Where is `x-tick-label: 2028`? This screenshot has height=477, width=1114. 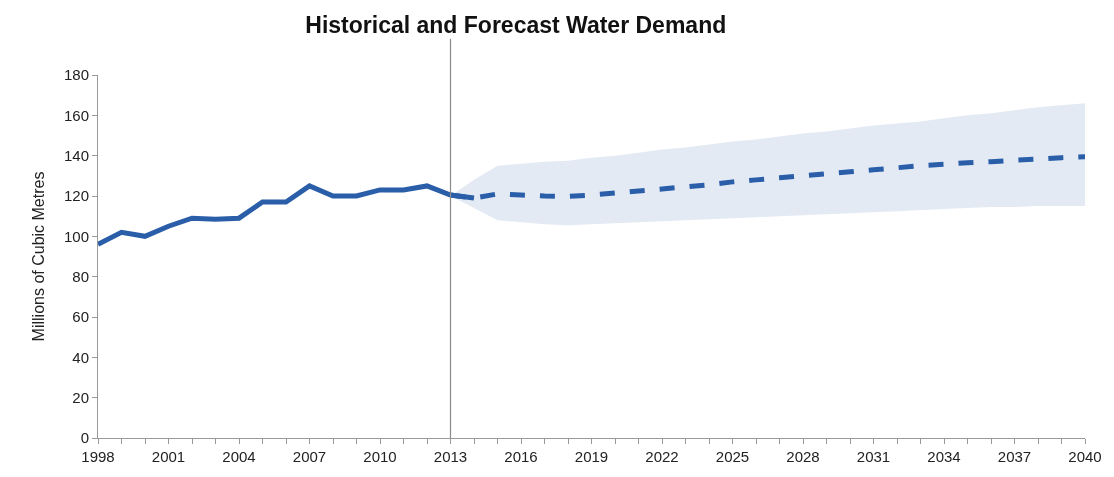
x-tick-label: 2028 is located at coordinates (803, 456).